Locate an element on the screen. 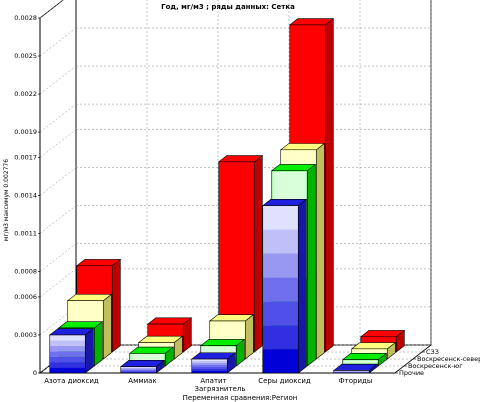 This screenshot has width=480, height=402. bar-1-4-highlight is located at coordinates (360, 362).